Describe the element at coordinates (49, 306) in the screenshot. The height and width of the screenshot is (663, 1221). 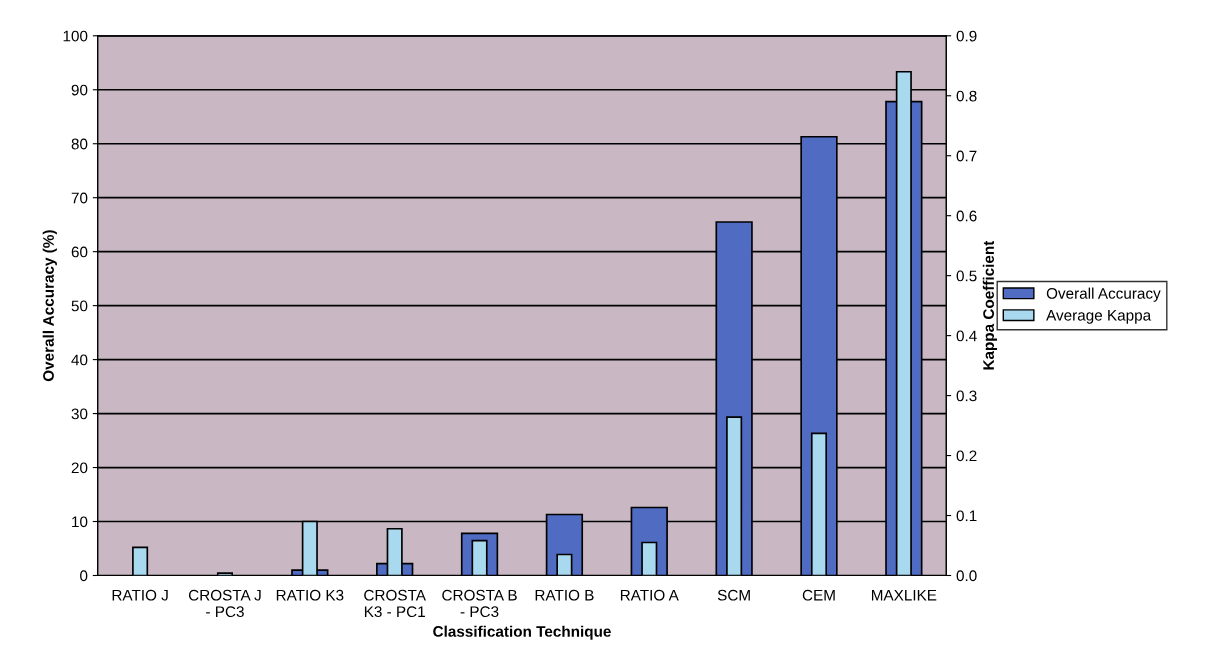
I see `y-axis-title: Overall Accuracy (%)` at that location.